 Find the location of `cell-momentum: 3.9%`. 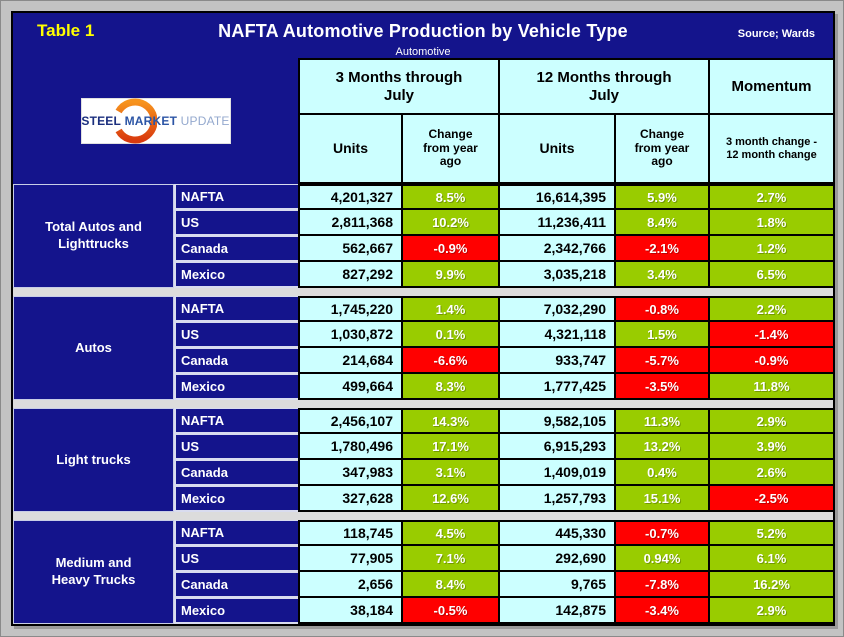

cell-momentum: 3.9% is located at coordinates (770, 447).